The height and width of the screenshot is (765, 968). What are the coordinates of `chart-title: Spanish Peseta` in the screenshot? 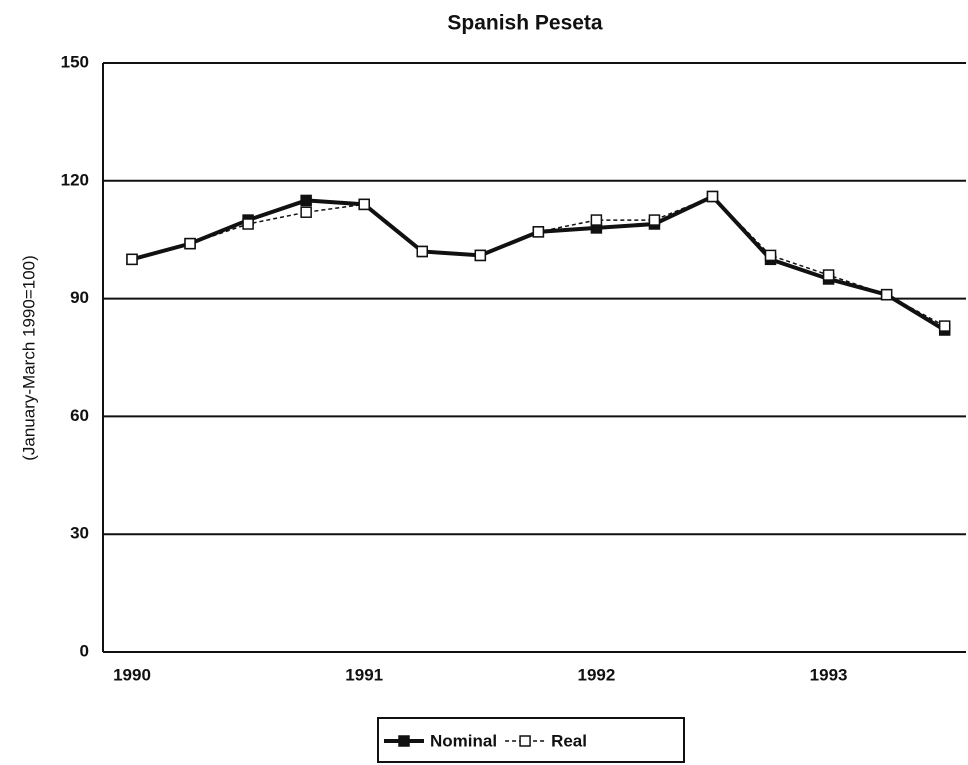 It's located at (525, 23).